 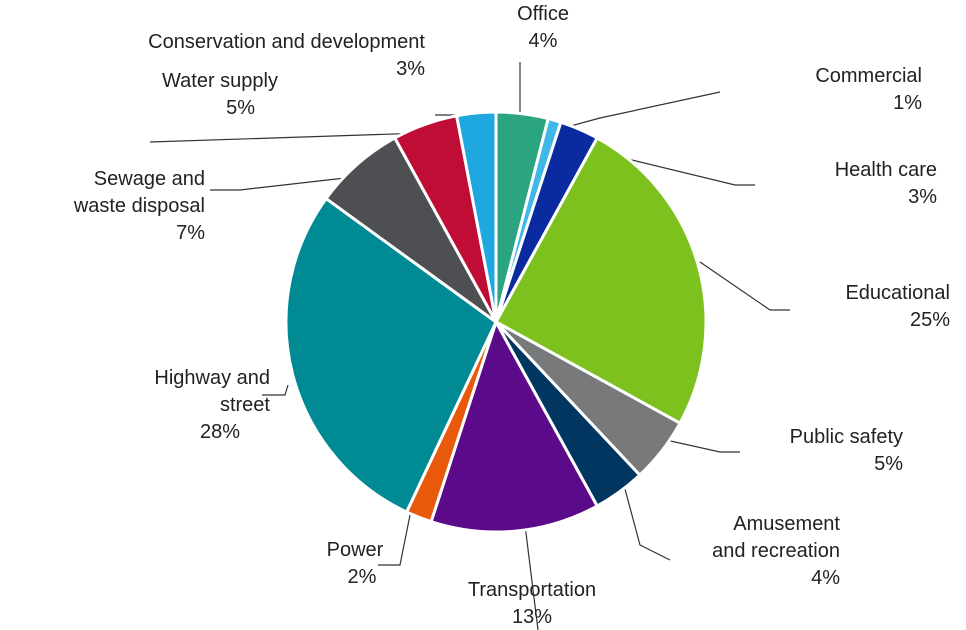 I want to click on label-line: Health care, so click(x=886, y=170).